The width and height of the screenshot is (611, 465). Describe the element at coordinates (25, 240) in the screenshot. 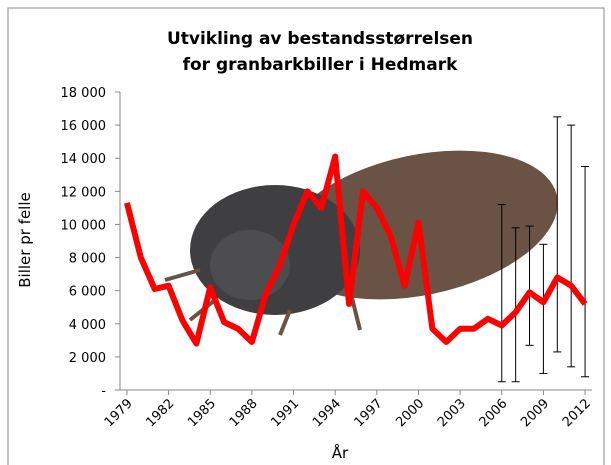

I see `y-axis-label: Biller pr felle` at that location.